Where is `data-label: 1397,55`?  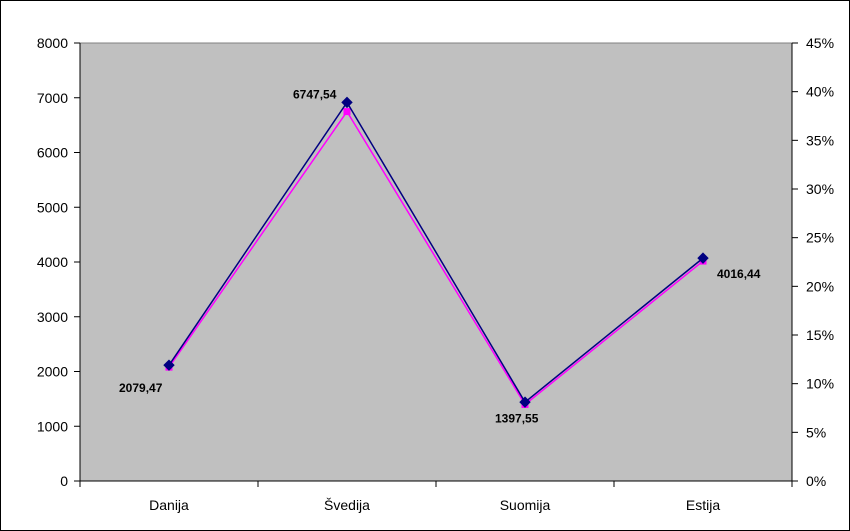 data-label: 1397,55 is located at coordinates (517, 418).